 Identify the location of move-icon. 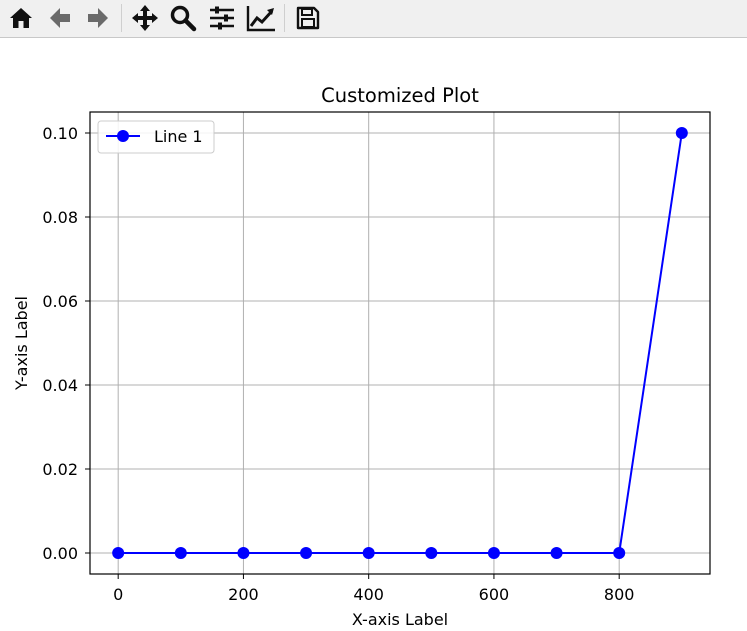
(145, 18).